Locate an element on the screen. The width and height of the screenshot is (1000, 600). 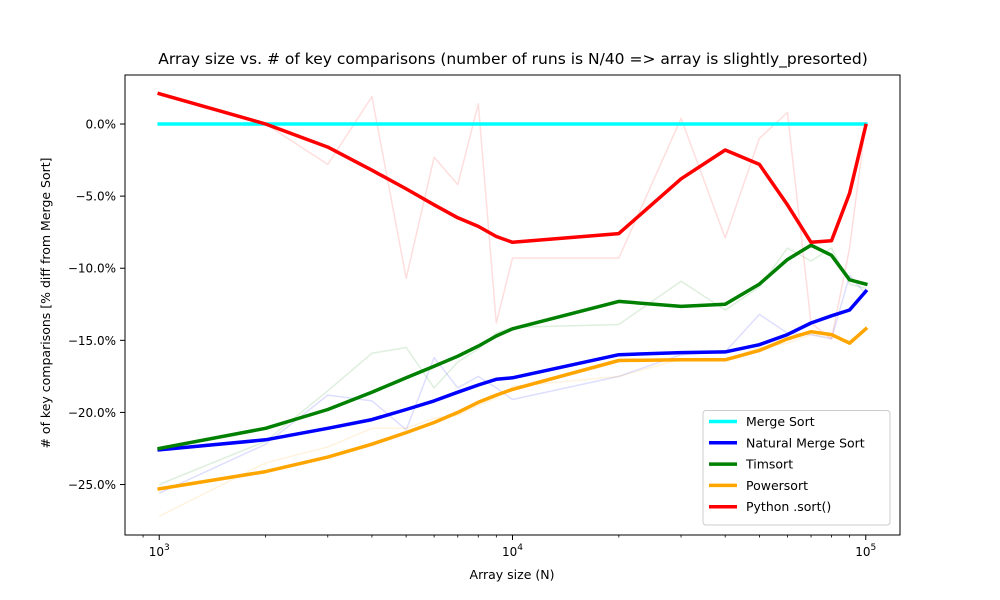
legend-label-4: Python .sort() is located at coordinates (788, 506).